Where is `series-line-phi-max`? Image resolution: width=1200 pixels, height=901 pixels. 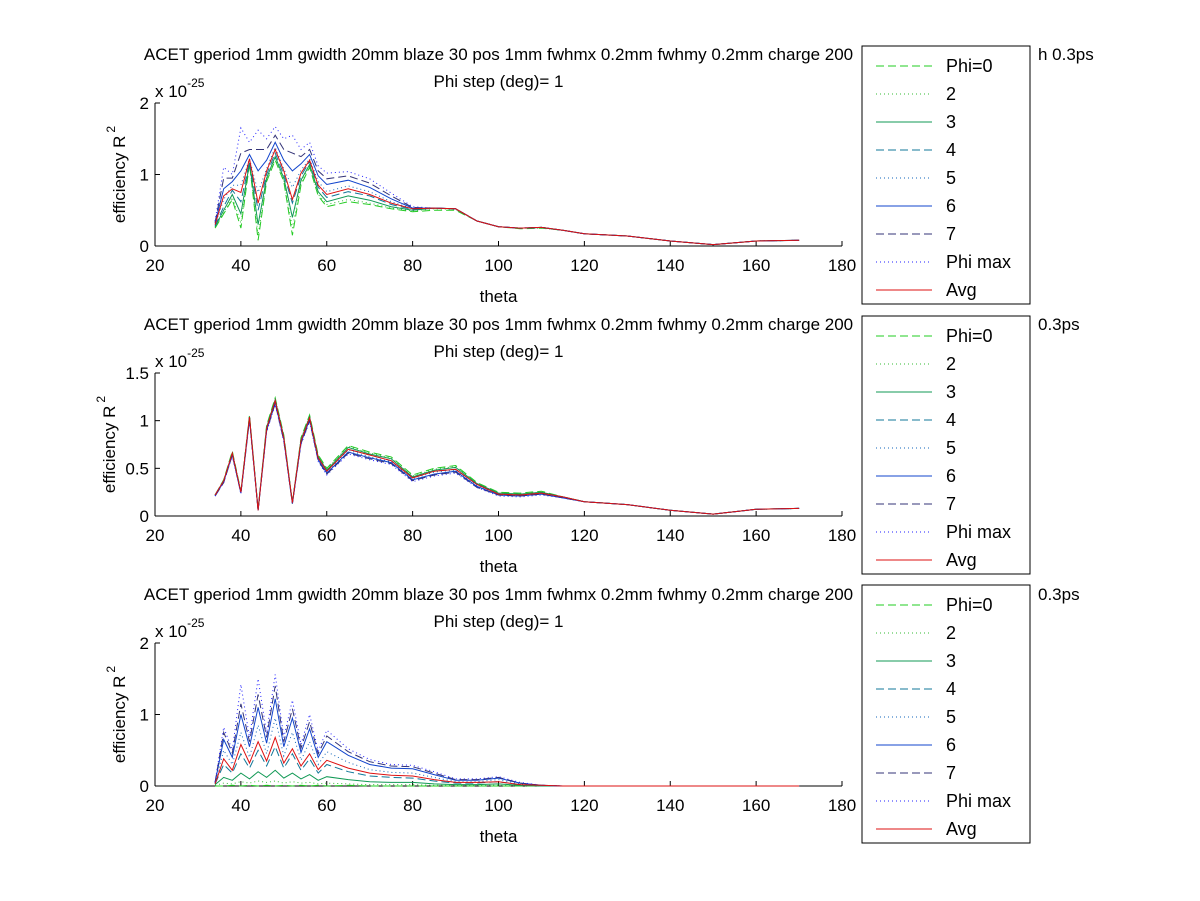
series-line-phi-max is located at coordinates (507, 185).